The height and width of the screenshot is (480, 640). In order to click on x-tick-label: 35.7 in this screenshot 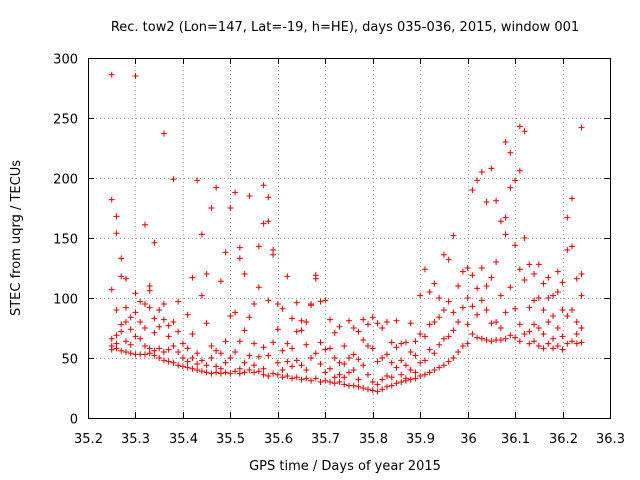, I will do `click(325, 439)`.